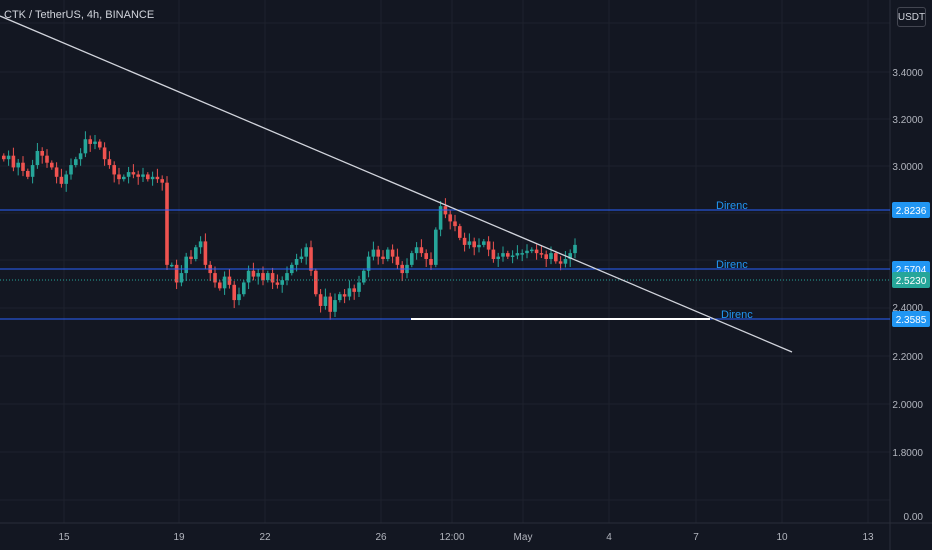  I want to click on time-tick-label: 13, so click(868, 537).